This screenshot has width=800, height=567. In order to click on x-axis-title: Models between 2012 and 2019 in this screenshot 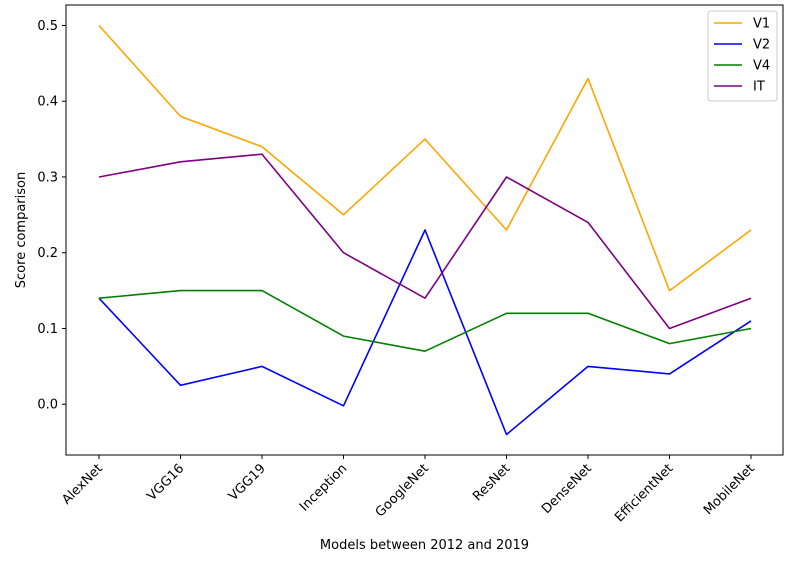, I will do `click(424, 545)`.